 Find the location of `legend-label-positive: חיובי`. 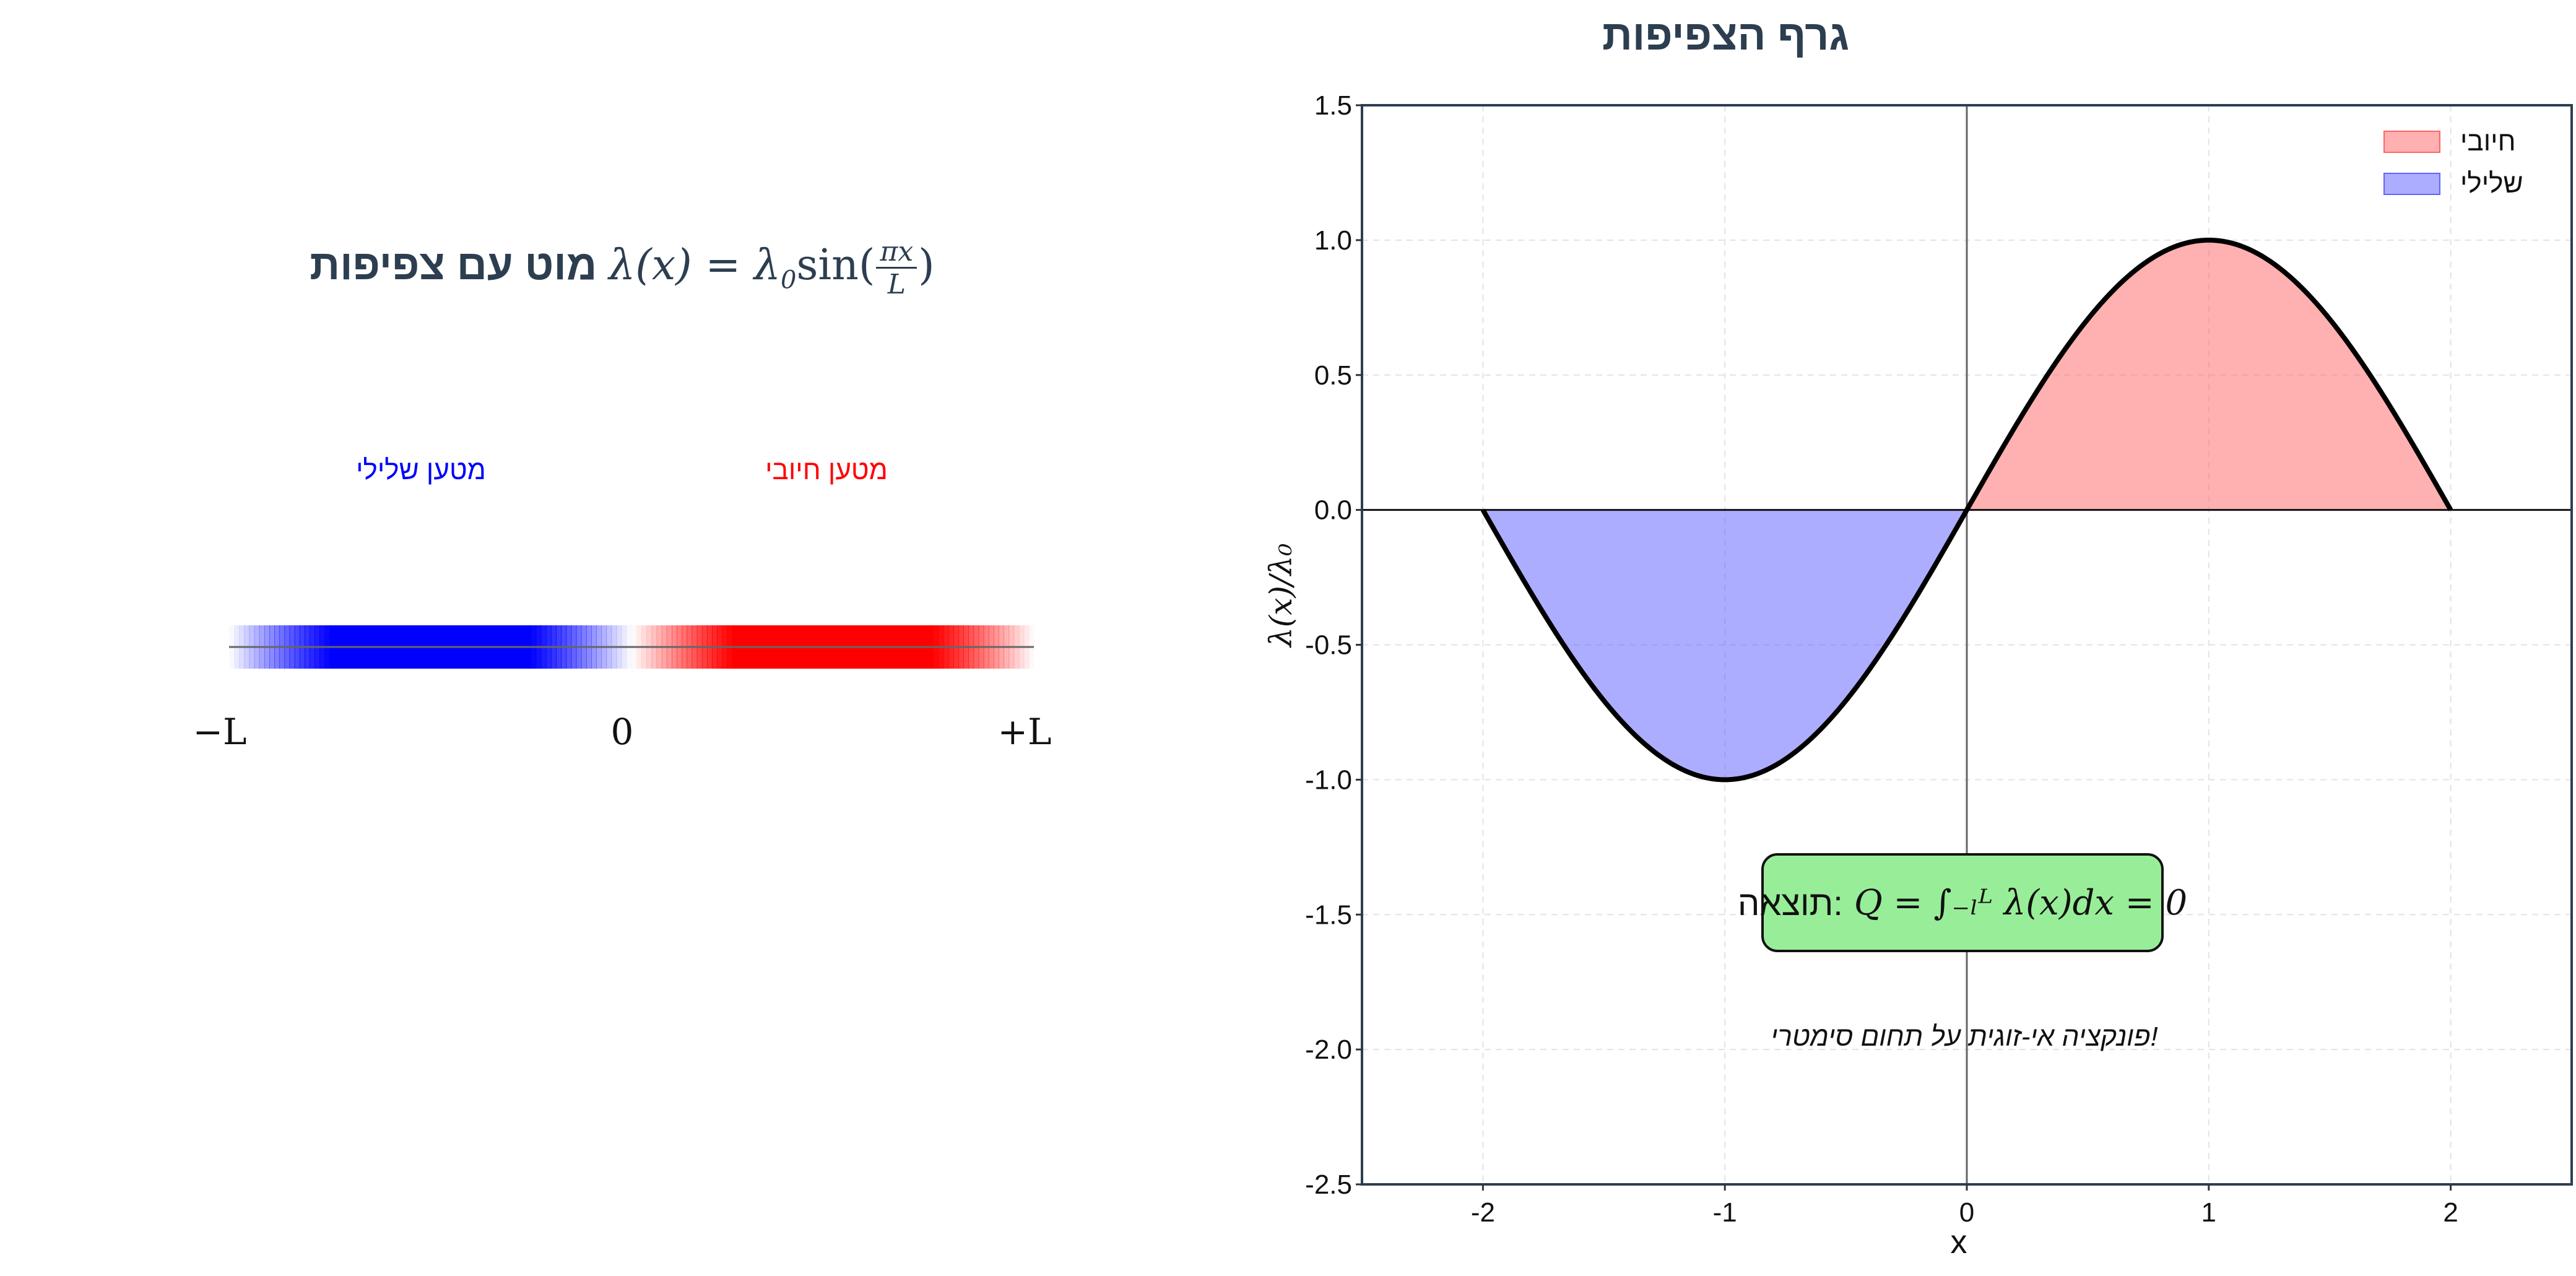

legend-label-positive: חיובי is located at coordinates (2488, 141).